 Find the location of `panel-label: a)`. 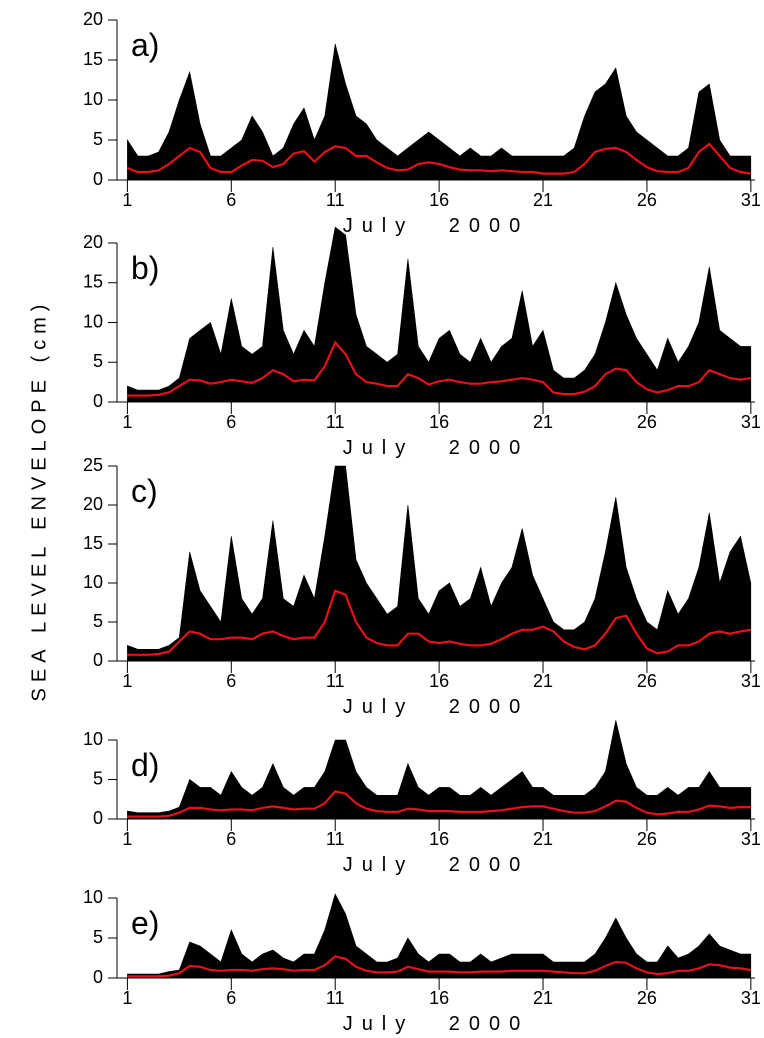

panel-label: a) is located at coordinates (145, 45).